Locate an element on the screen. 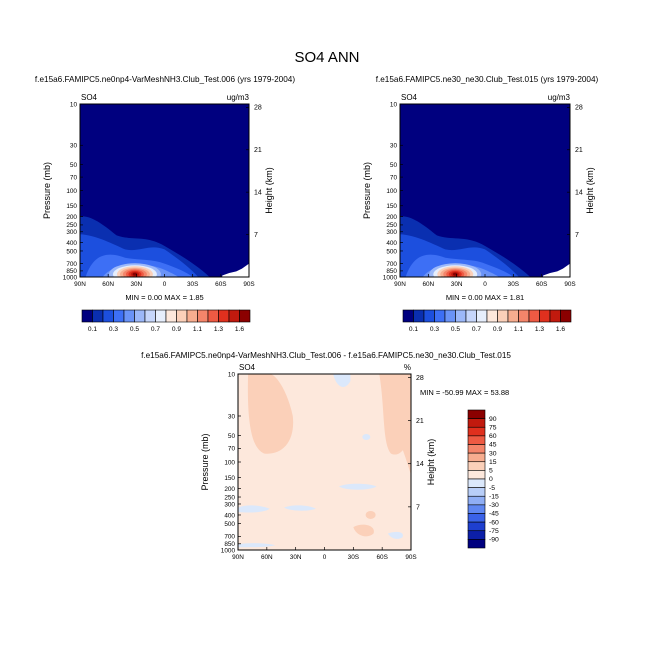  y-tick-label: 400 is located at coordinates (71, 243).